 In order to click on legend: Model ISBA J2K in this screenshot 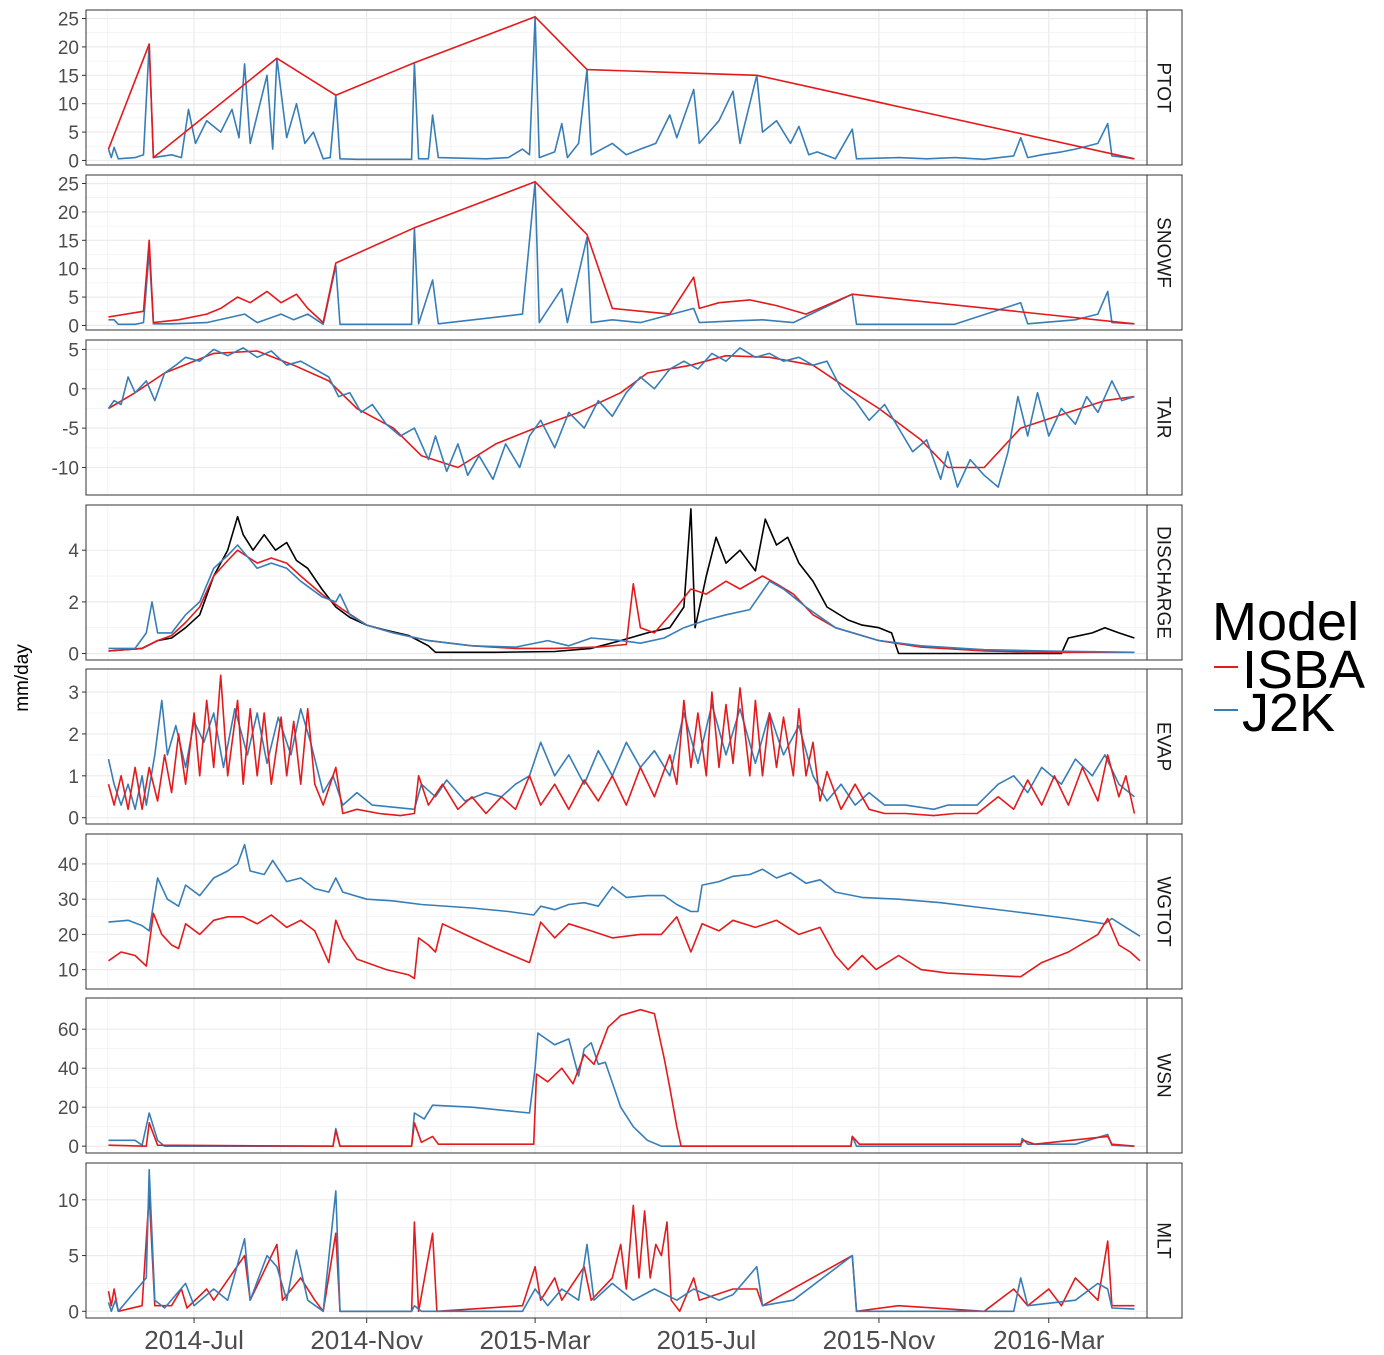, I will do `click(1288, 667)`.